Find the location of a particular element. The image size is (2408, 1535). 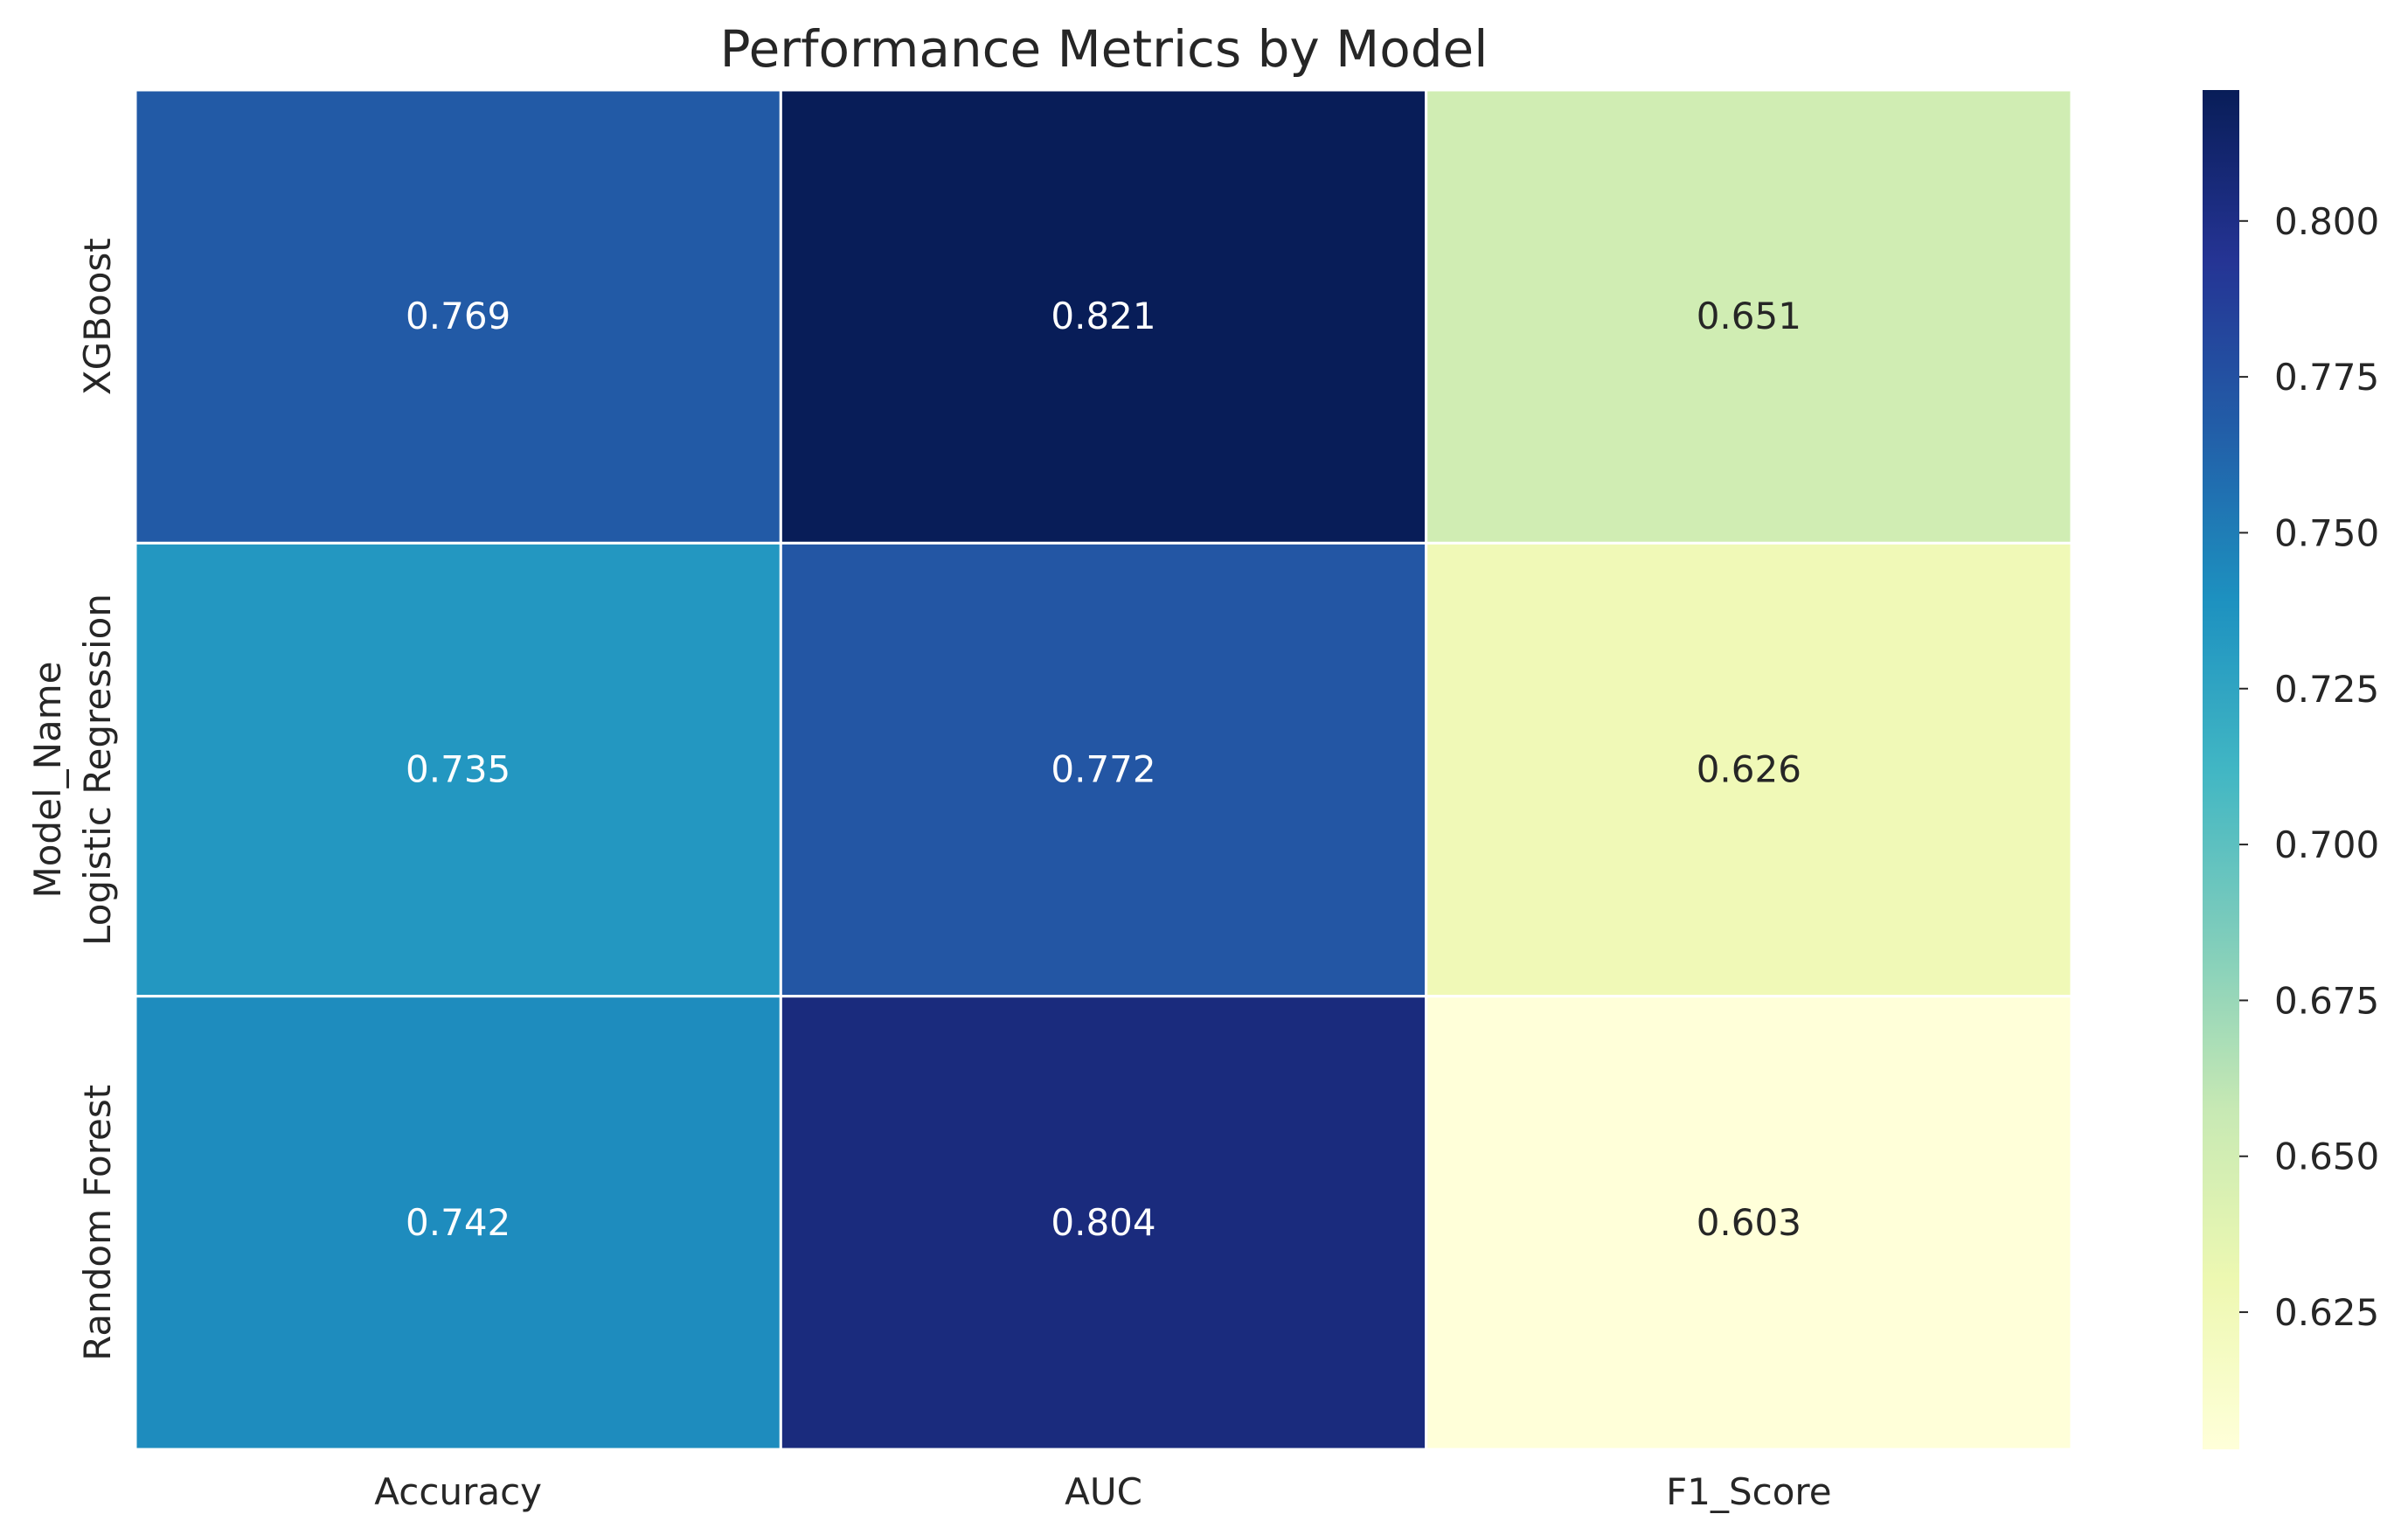

colorbar-tick-label: 0.625 is located at coordinates (2326, 1313).